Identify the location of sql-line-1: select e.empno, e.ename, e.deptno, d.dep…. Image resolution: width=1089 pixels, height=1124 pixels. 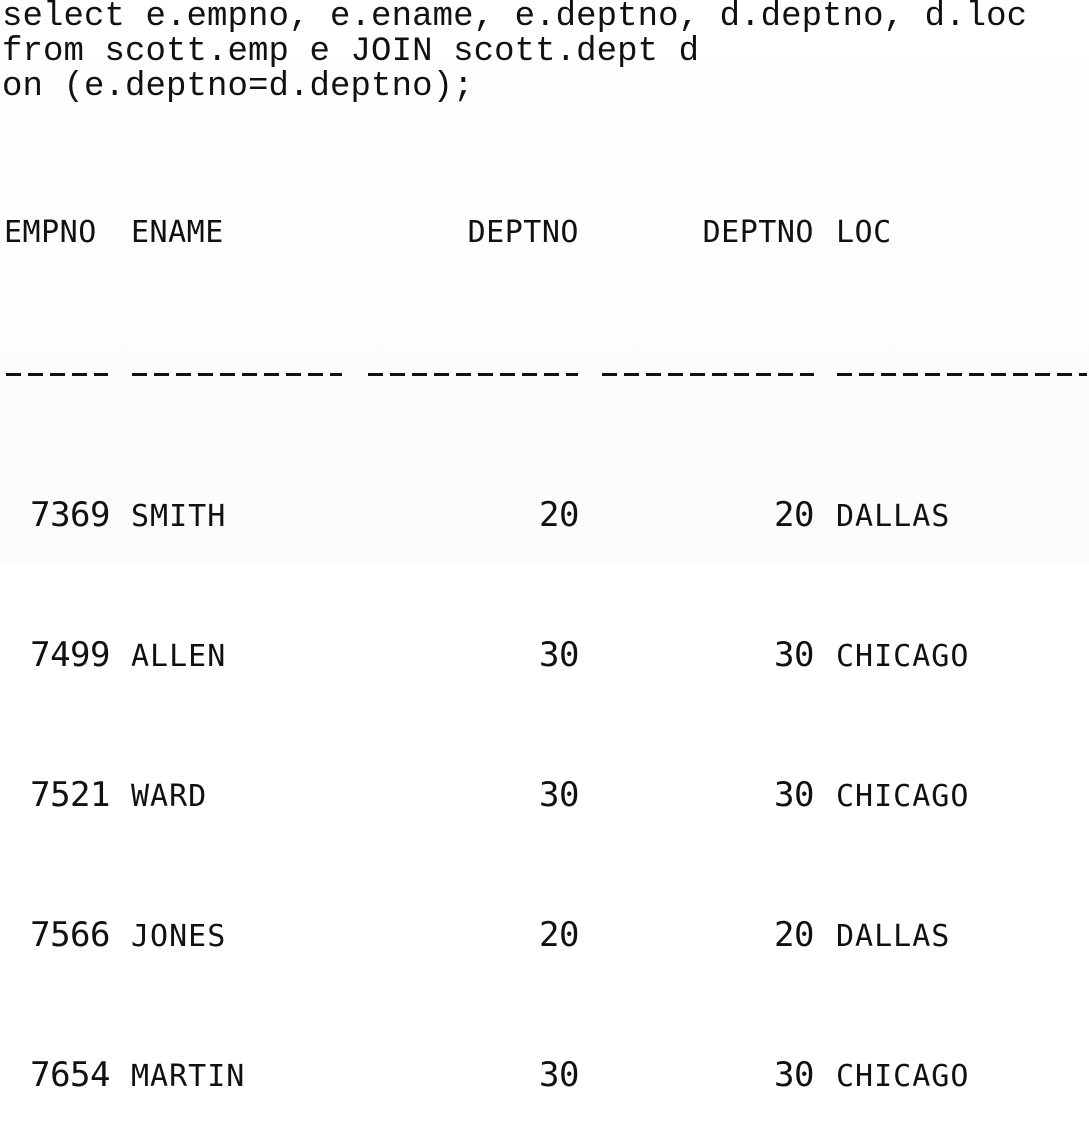
(515, 18).